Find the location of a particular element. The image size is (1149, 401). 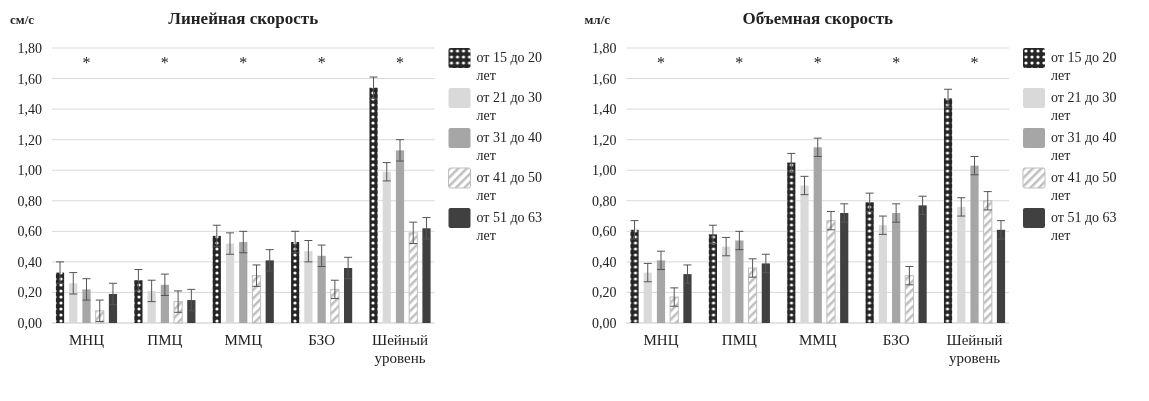

chart-title: Объемная скорость is located at coordinates (818, 18).